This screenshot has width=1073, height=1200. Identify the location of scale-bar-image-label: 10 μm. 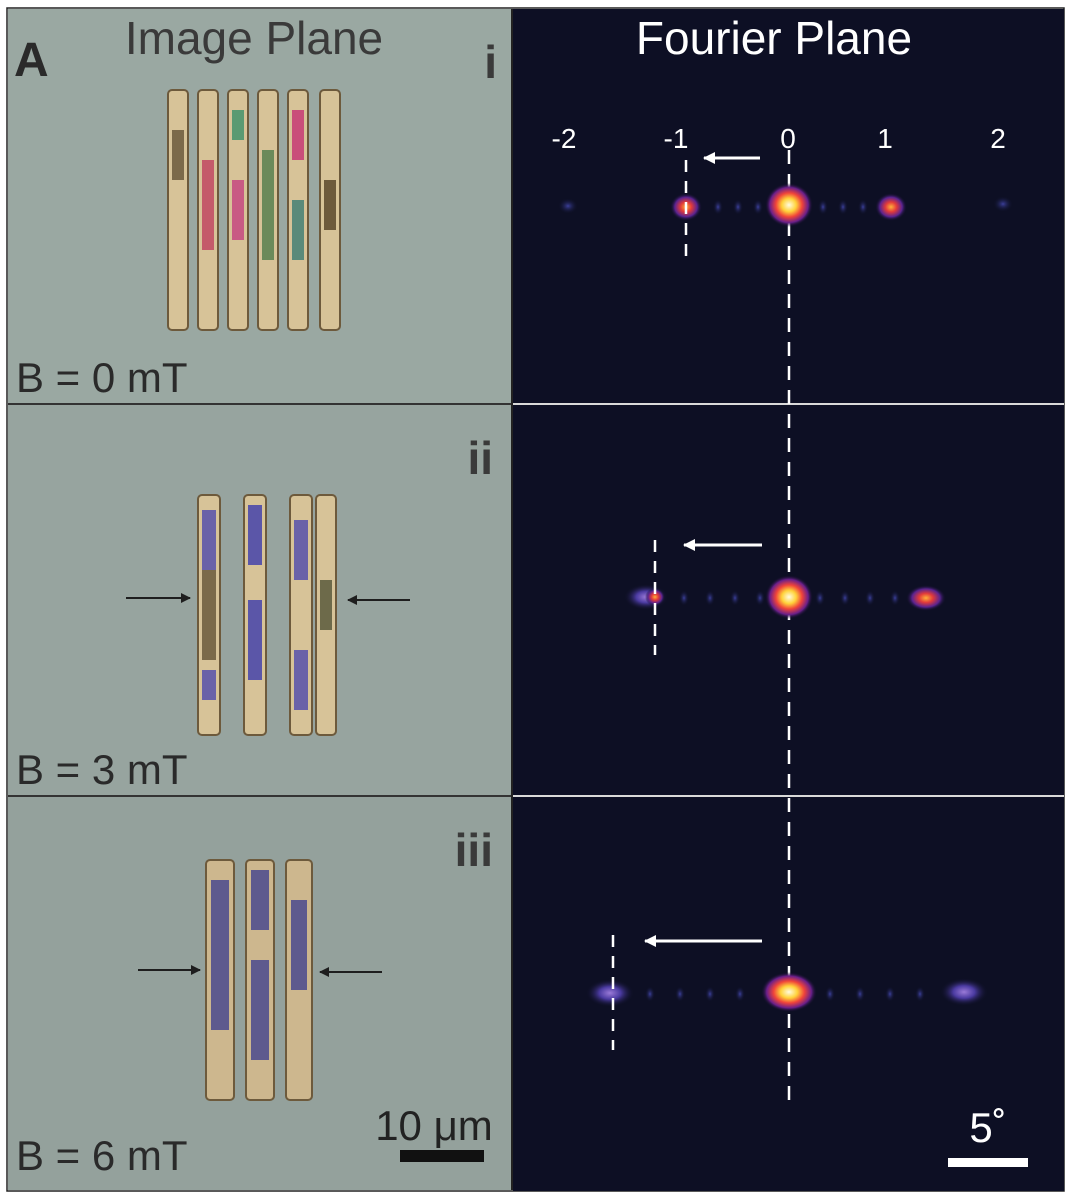
(434, 1125).